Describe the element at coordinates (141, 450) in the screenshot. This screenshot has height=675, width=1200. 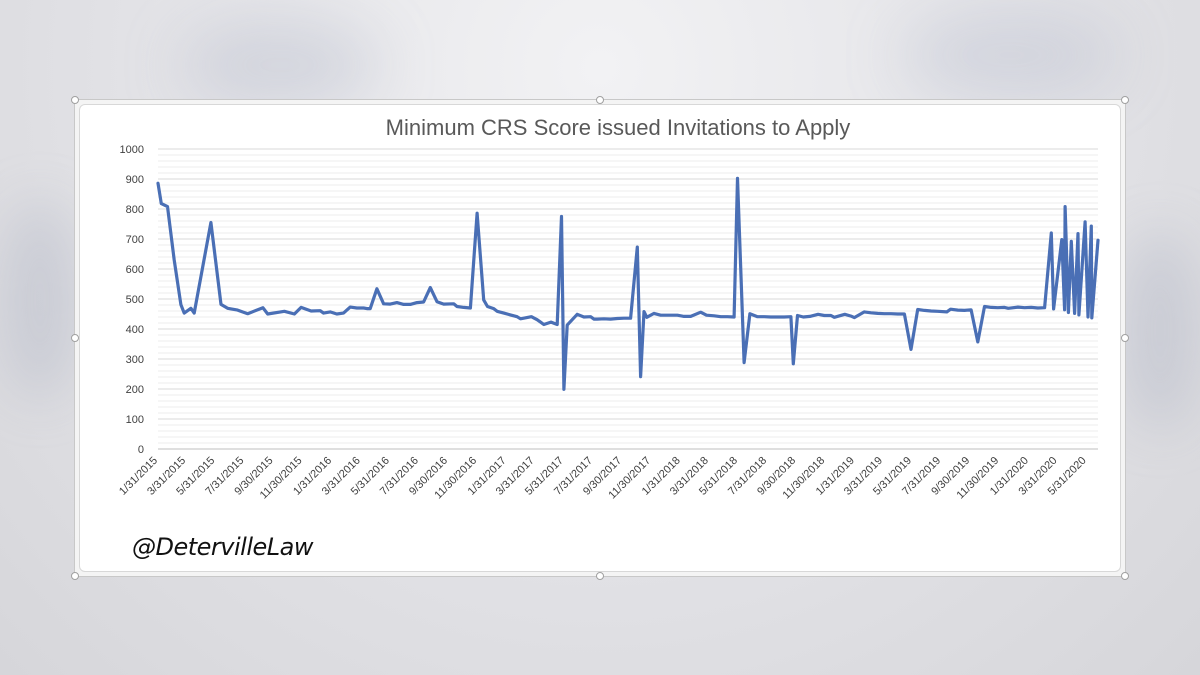
I see `y-tick-label: 0` at that location.